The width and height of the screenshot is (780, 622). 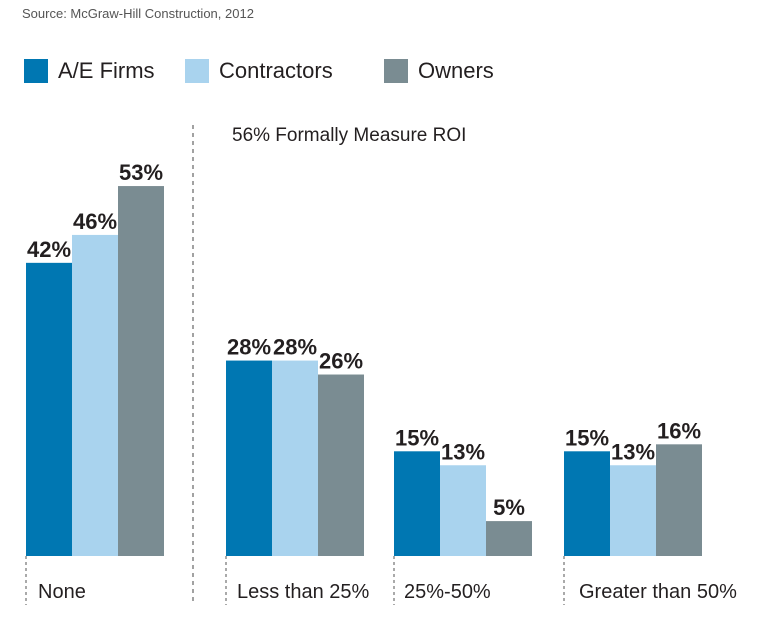 I want to click on value-label-contractors-25-50: 13%, so click(x=463, y=451).